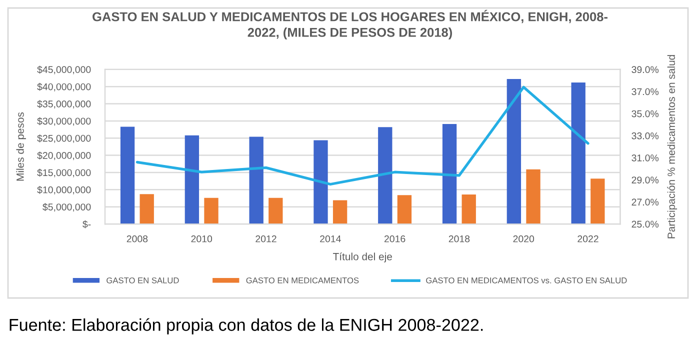 This screenshot has width=700, height=342. Describe the element at coordinates (64, 121) in the screenshot. I see `y-tick-label: $30,000,000` at that location.